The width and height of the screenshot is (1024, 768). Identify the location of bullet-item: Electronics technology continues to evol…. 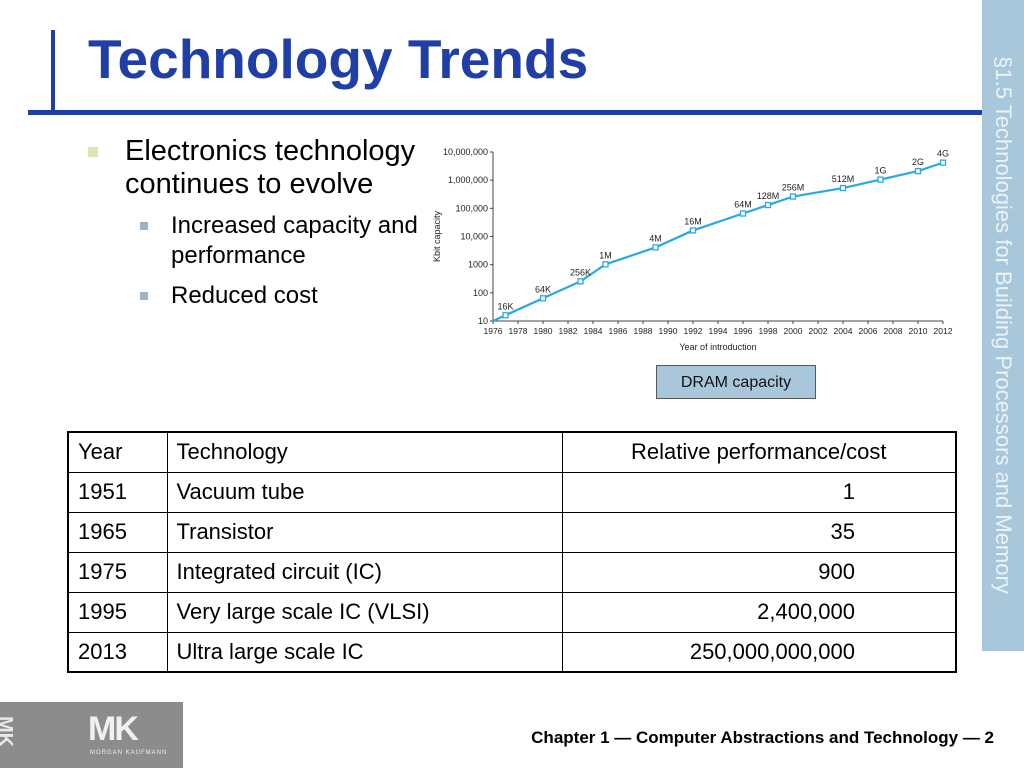
(253, 168).